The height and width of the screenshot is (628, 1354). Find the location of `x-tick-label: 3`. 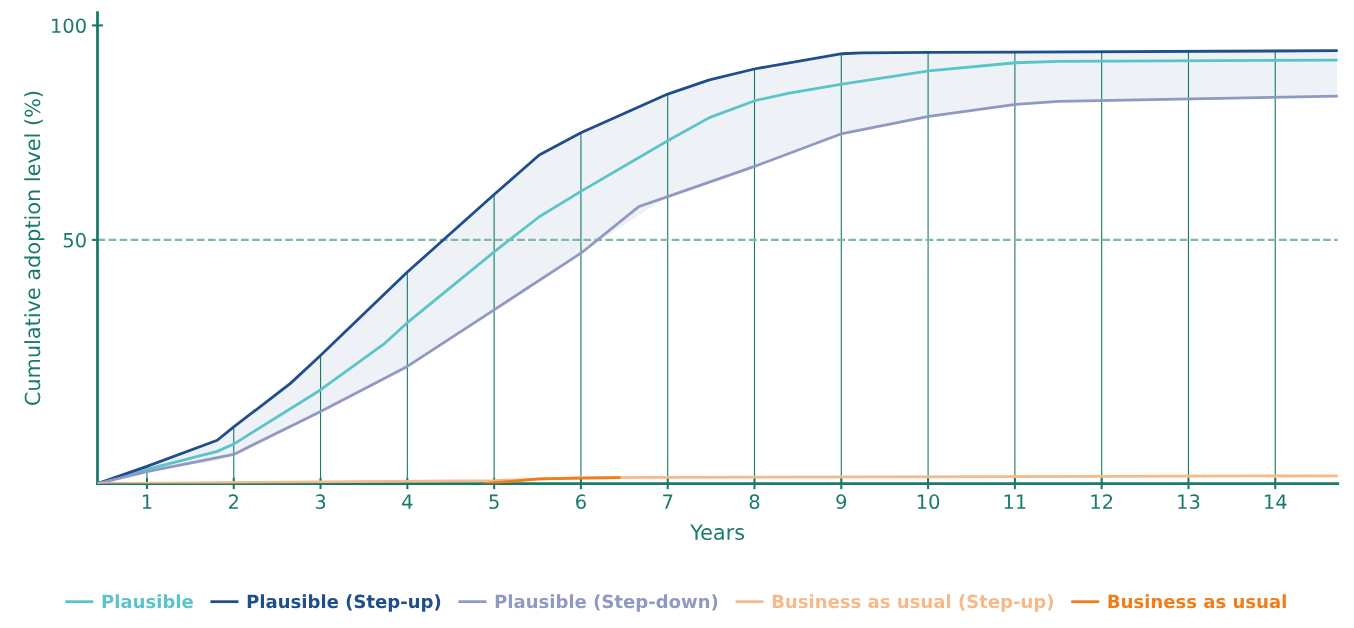

x-tick-label: 3 is located at coordinates (320, 502).